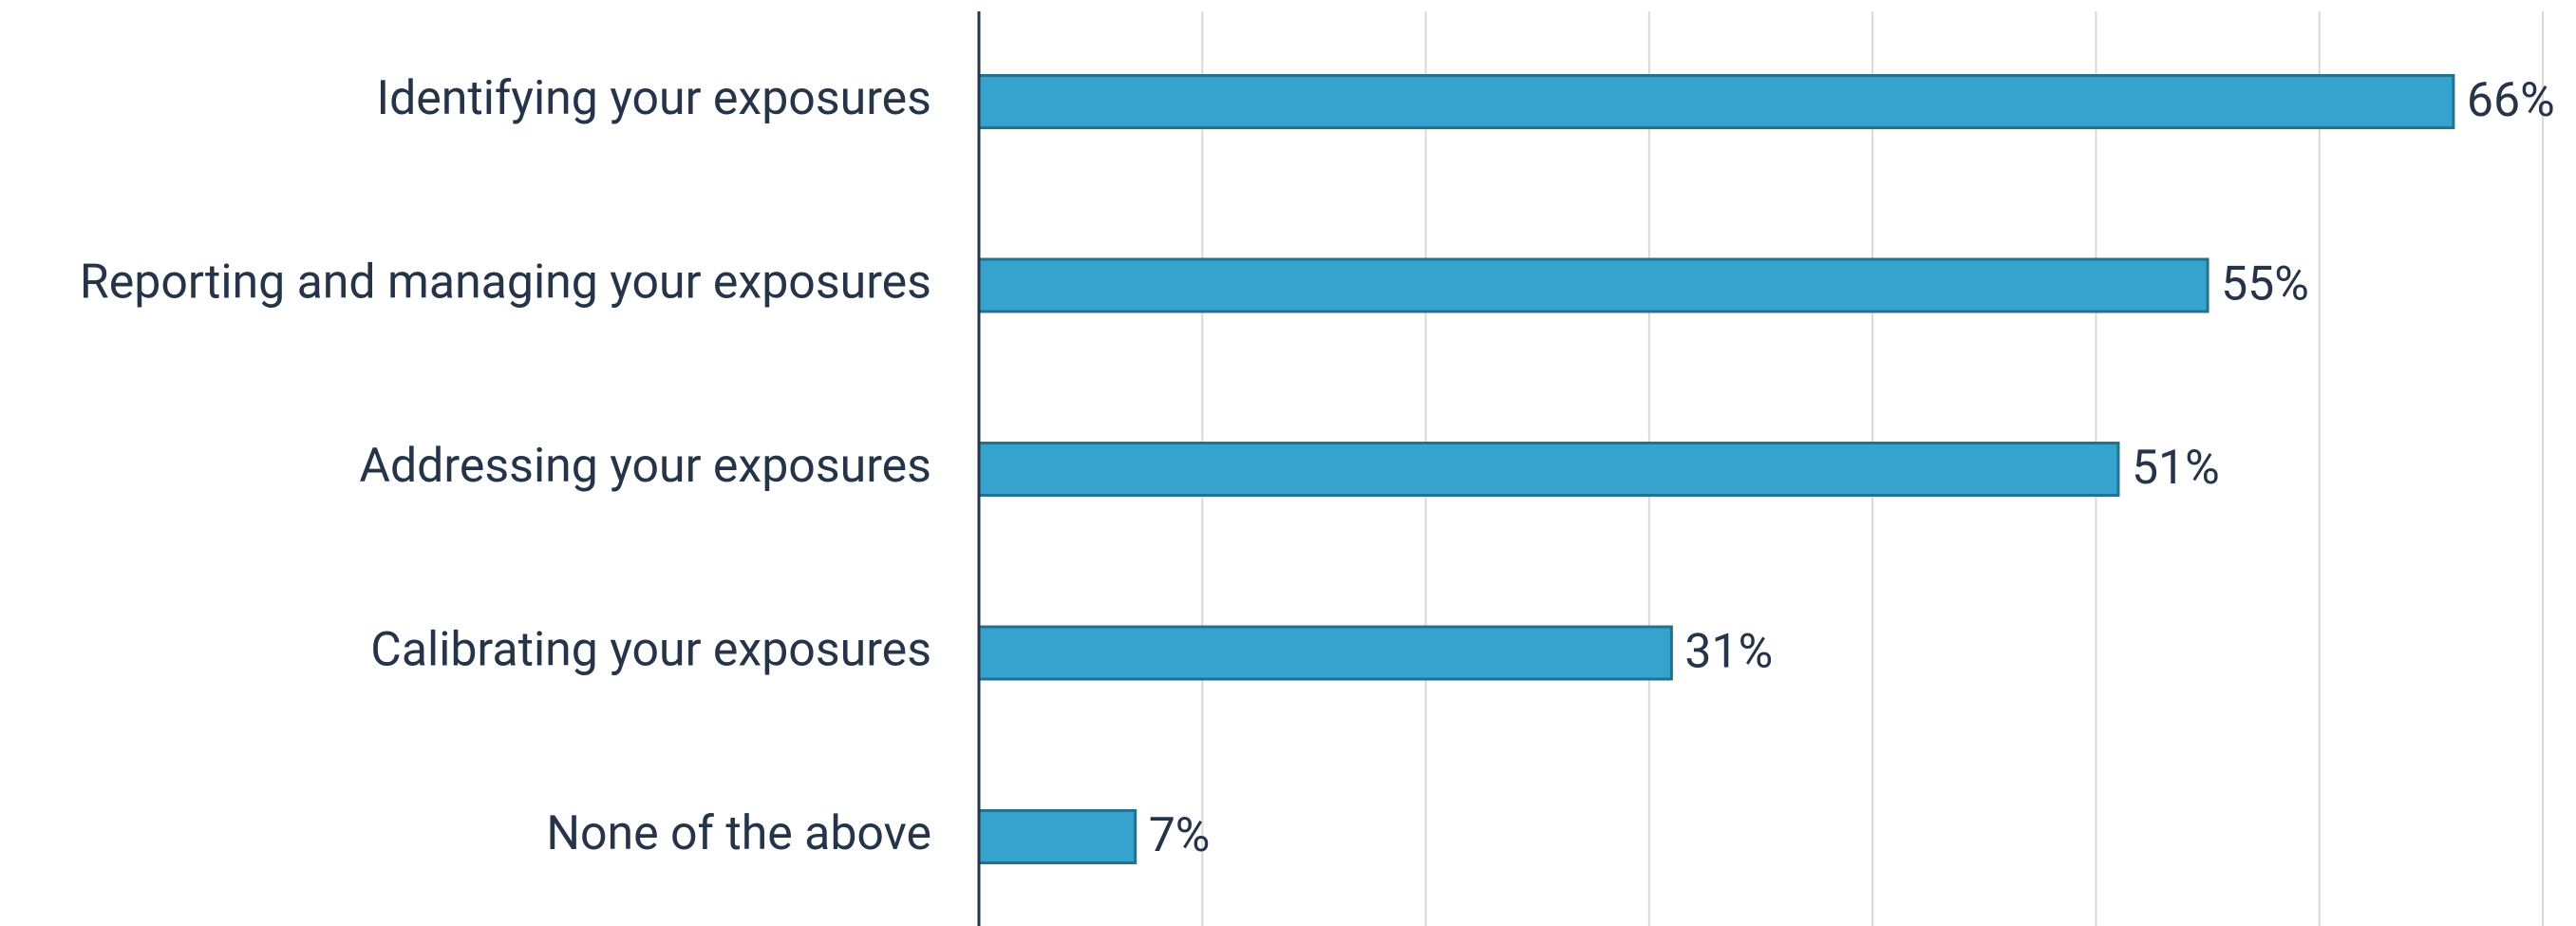 The image size is (2576, 926). Describe the element at coordinates (505, 283) in the screenshot. I see `category-label: Reporting and managing your exposures` at that location.